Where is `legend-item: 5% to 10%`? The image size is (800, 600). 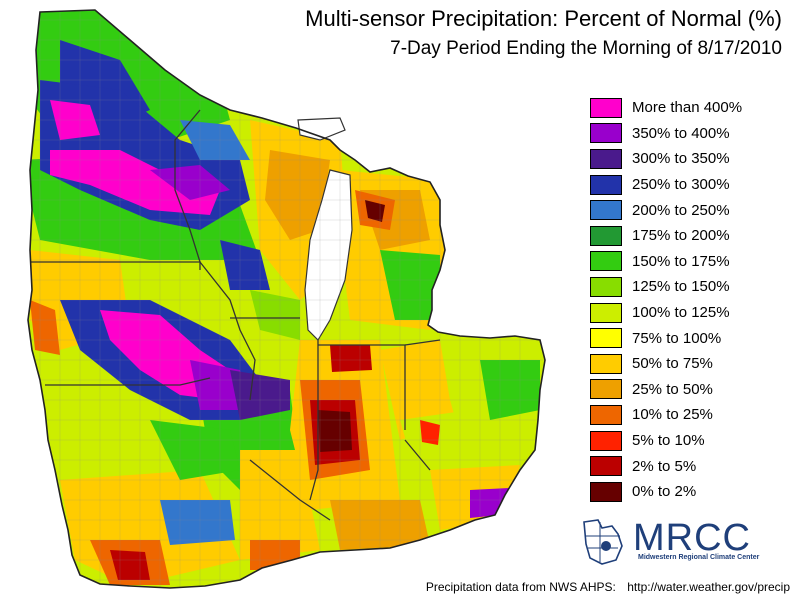 legend-item: 5% to 10% is located at coordinates (690, 441).